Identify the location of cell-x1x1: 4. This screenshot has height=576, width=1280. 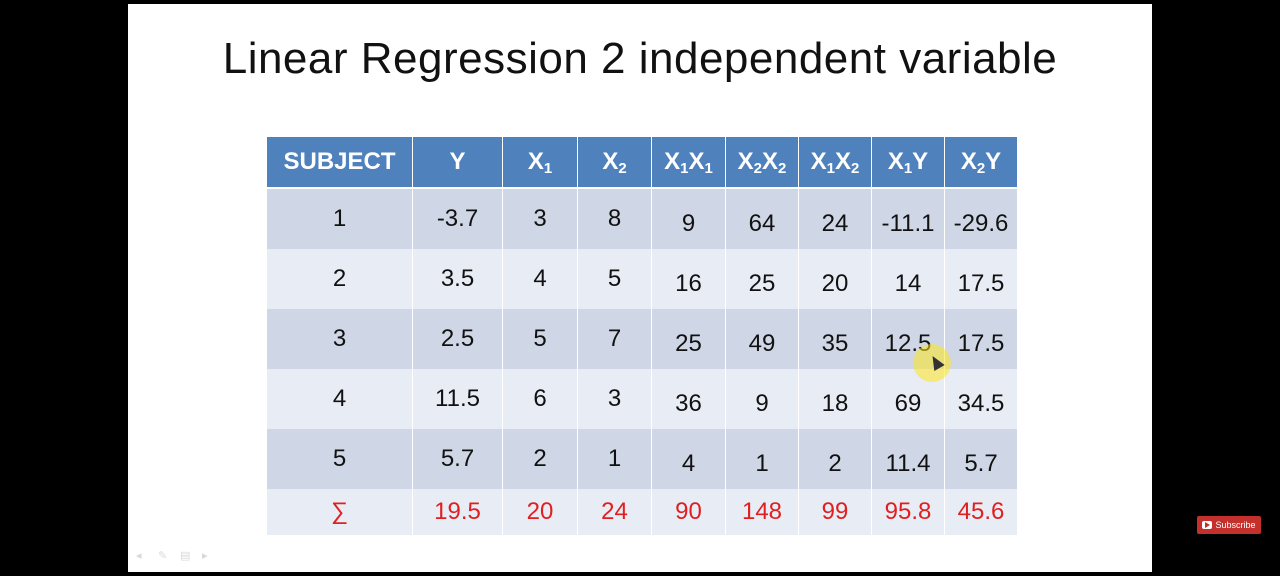
(689, 459).